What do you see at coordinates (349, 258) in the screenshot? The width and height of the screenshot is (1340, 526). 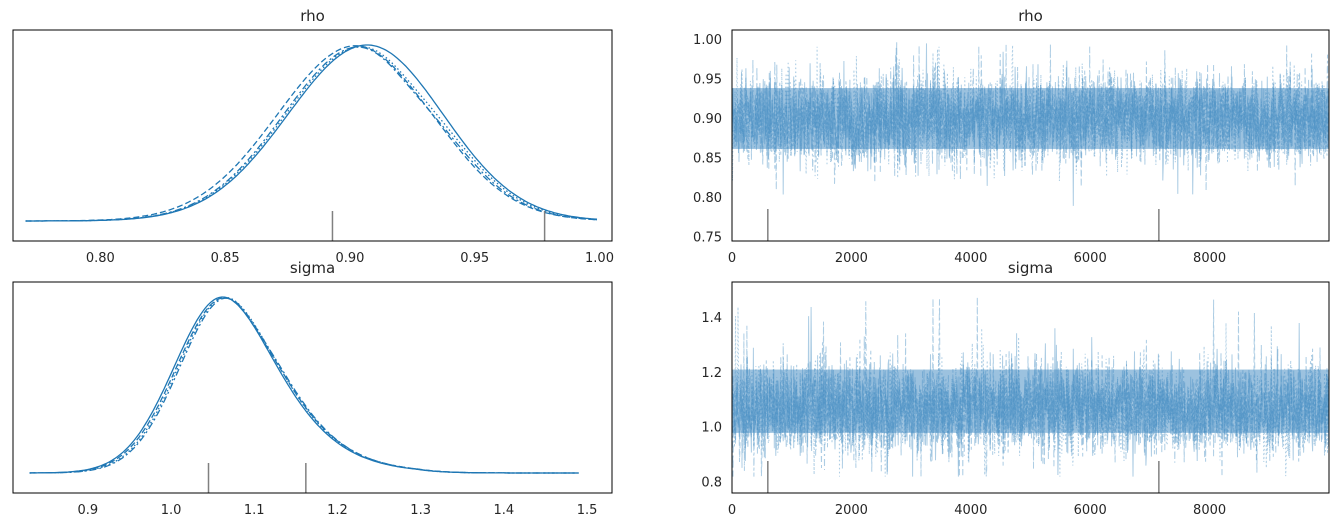 I see `x-tick-label: 0.90` at bounding box center [349, 258].